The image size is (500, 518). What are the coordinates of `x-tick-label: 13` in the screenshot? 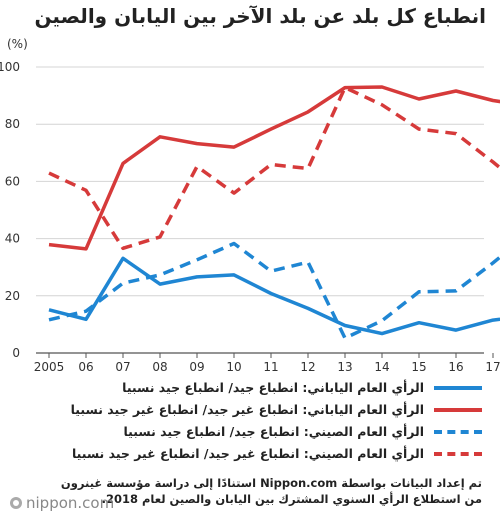 It's located at (344, 367).